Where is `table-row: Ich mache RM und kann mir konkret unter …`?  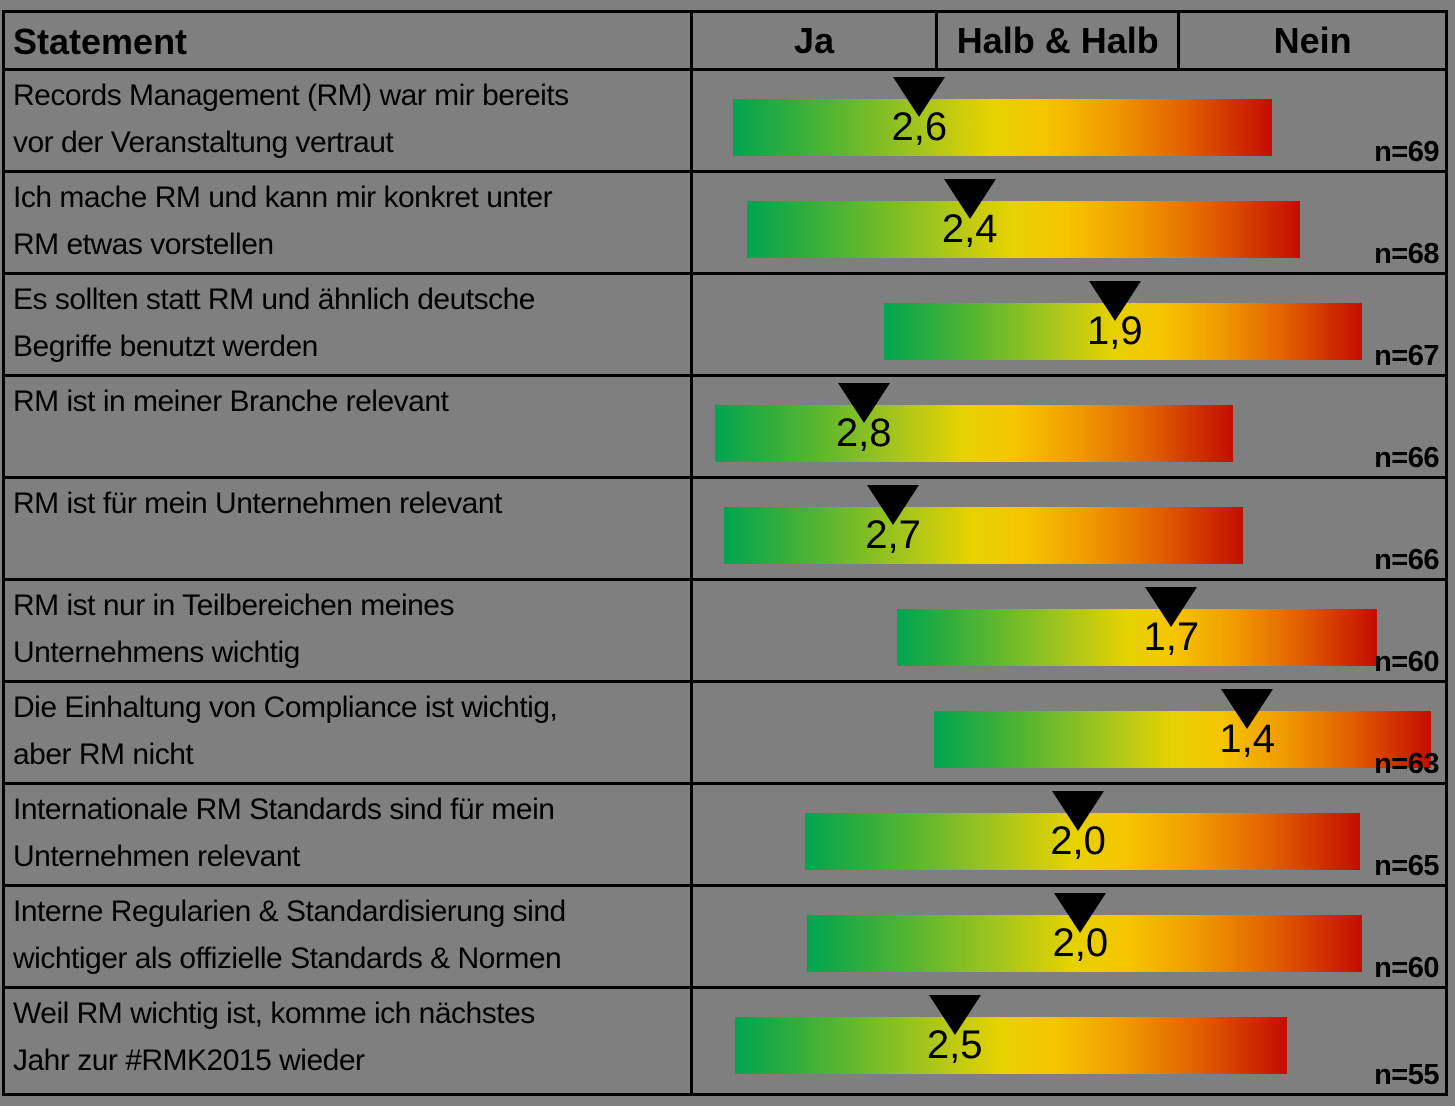
table-row: Ich mache RM und kann mir konkret unter … is located at coordinates (725, 221).